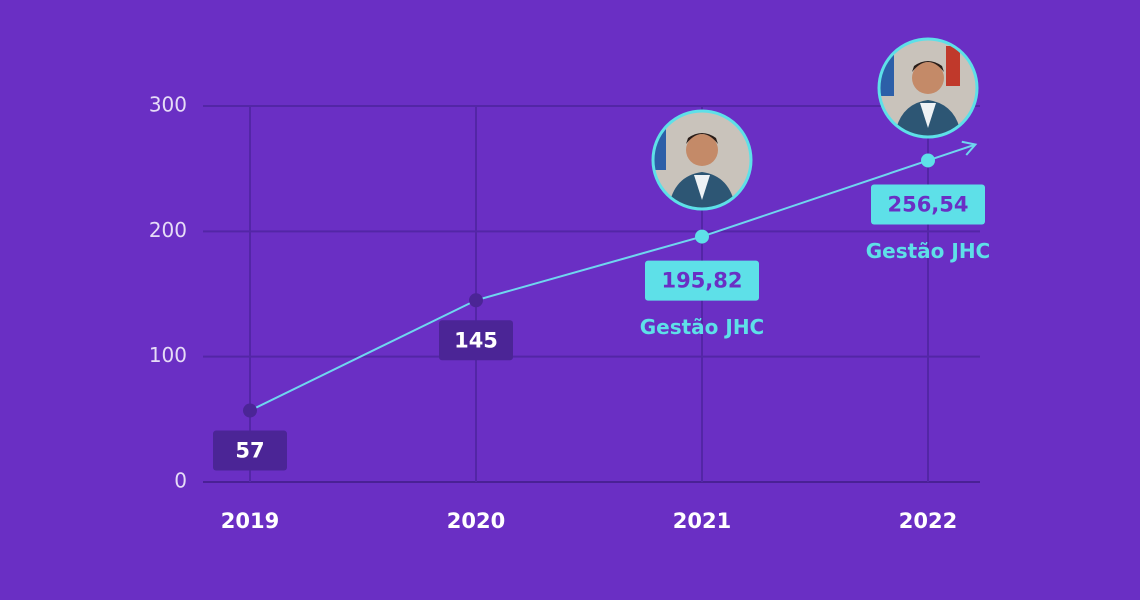 The image size is (1140, 600). Describe the element at coordinates (815, 124) in the screenshot. I see `photos` at that location.